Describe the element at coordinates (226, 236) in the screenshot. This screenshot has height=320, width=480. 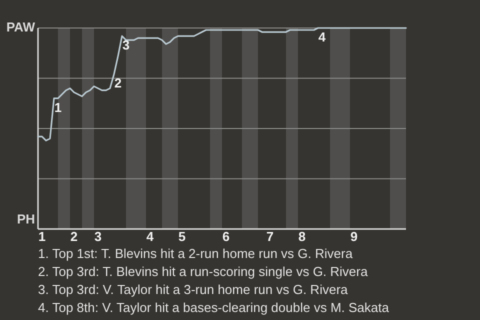
I see `x-tick-label: 6` at that location.